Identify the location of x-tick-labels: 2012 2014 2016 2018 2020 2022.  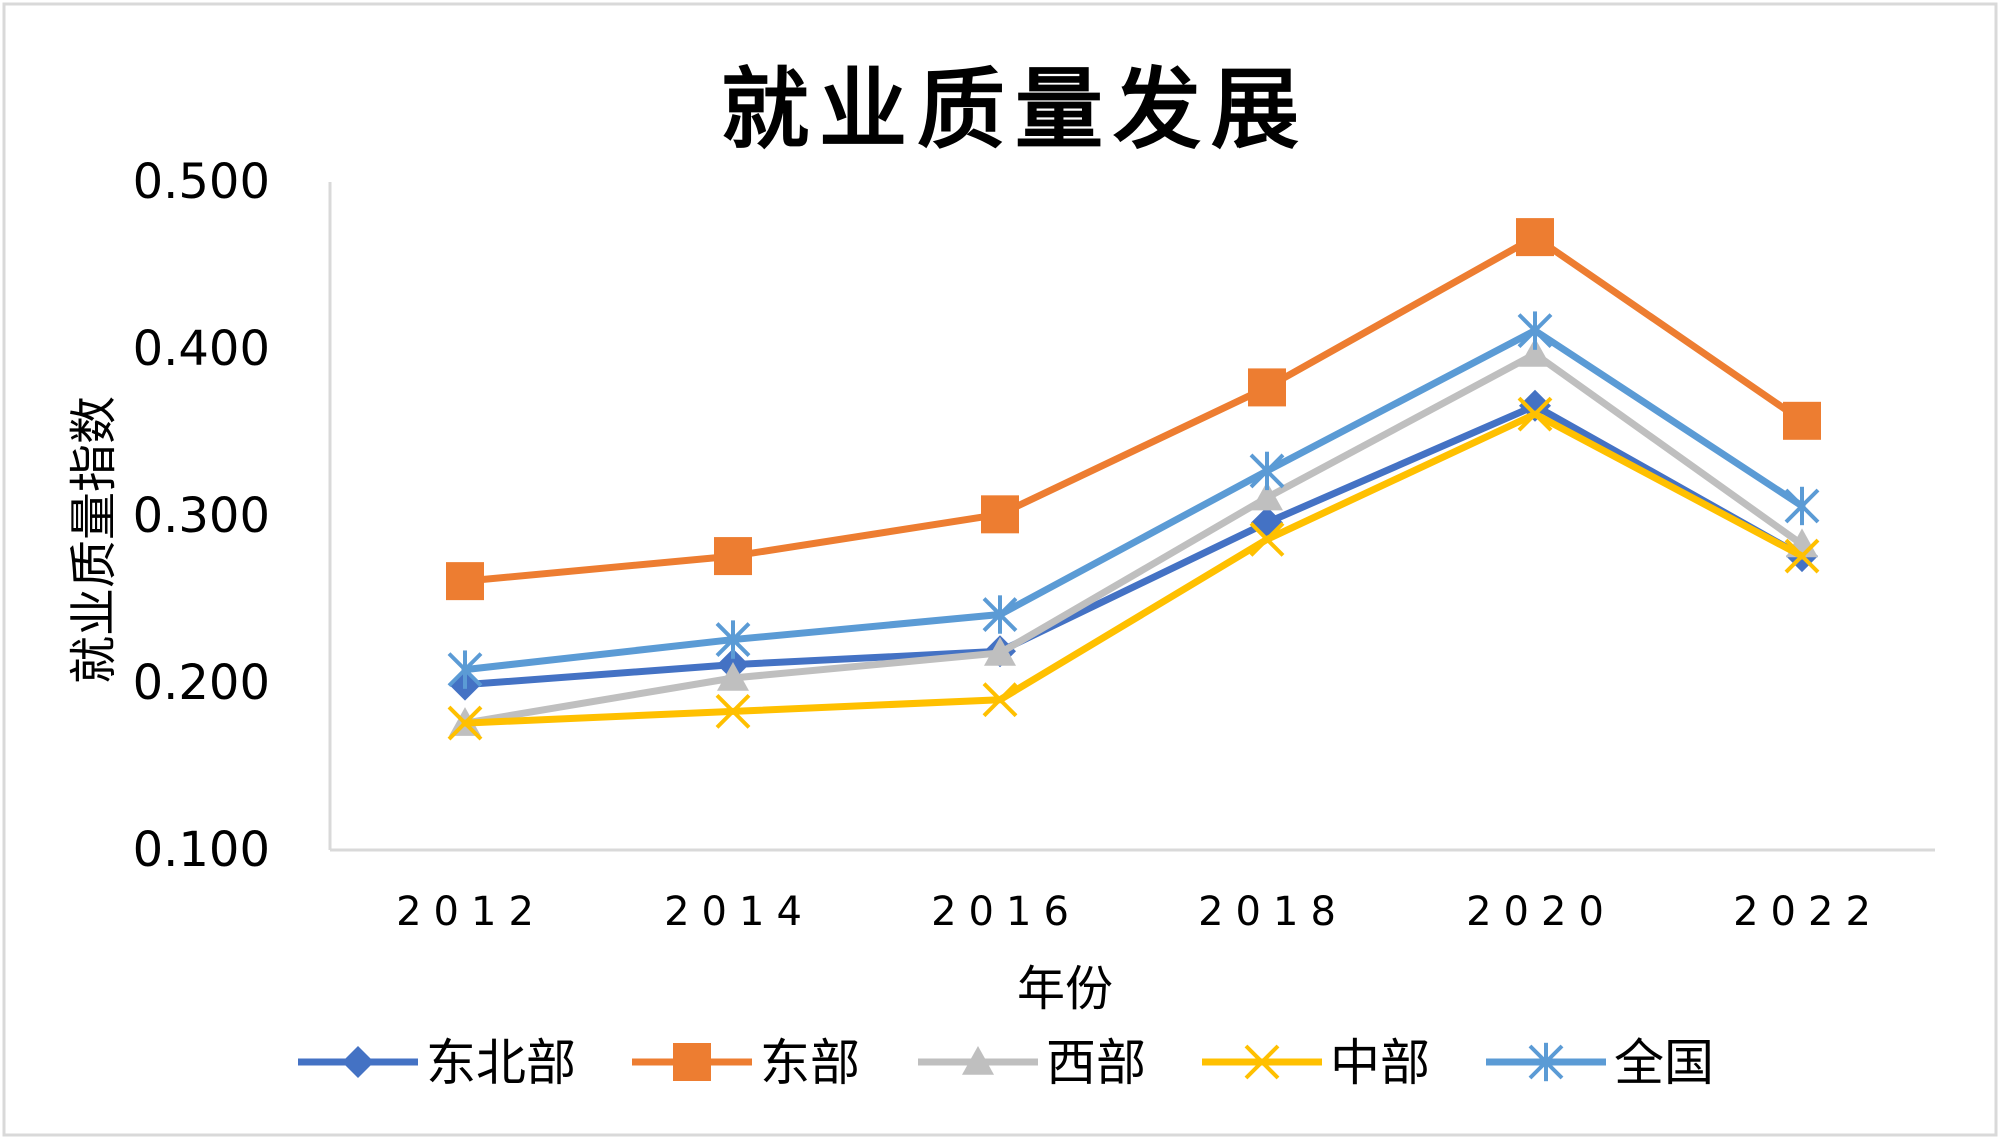
(1139, 912).